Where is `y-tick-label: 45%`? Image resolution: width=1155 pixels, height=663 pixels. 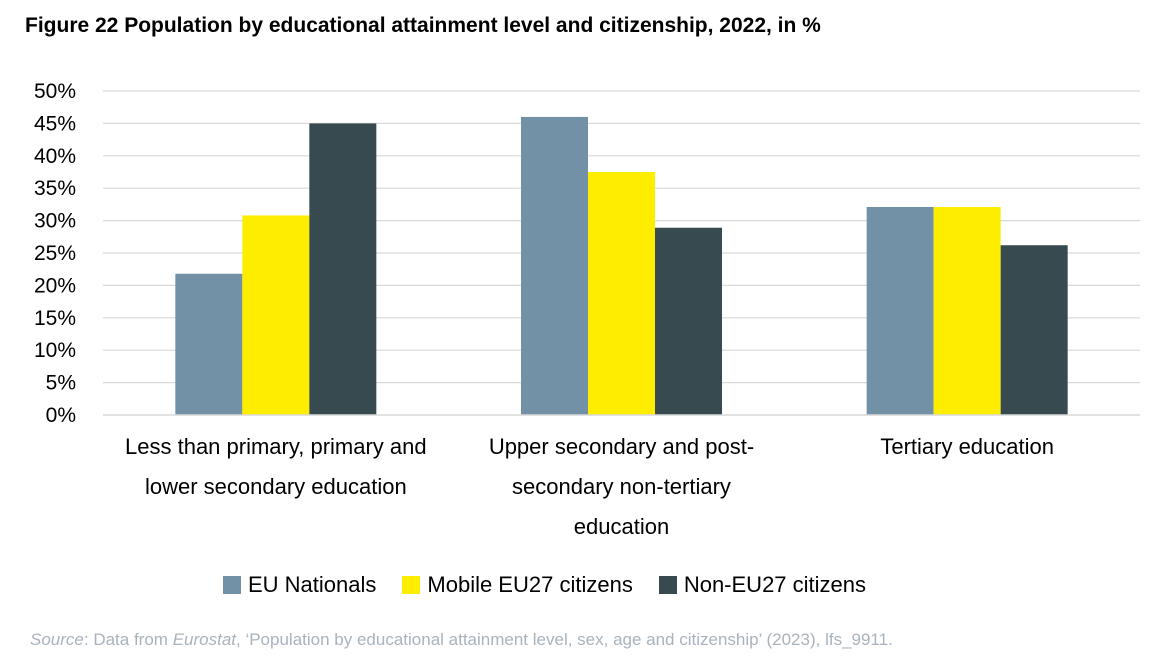 y-tick-label: 45% is located at coordinates (55, 123).